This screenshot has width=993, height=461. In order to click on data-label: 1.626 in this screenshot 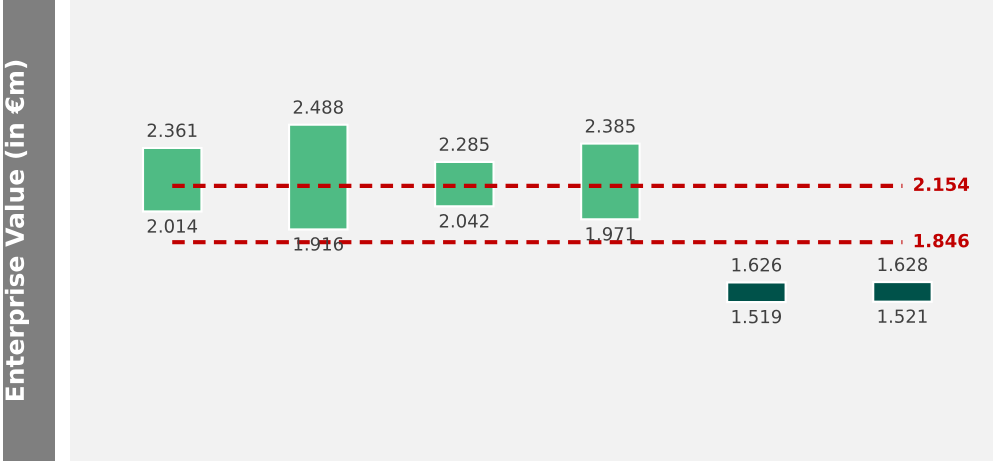, I will do `click(757, 265)`.